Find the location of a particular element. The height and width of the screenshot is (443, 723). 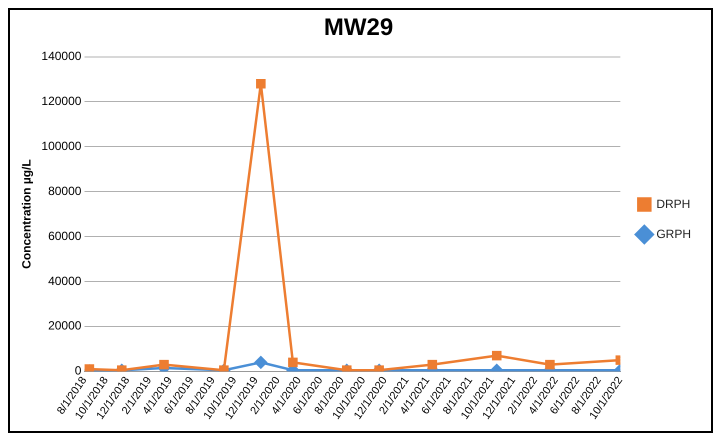

legend-label: DRPH is located at coordinates (673, 203).